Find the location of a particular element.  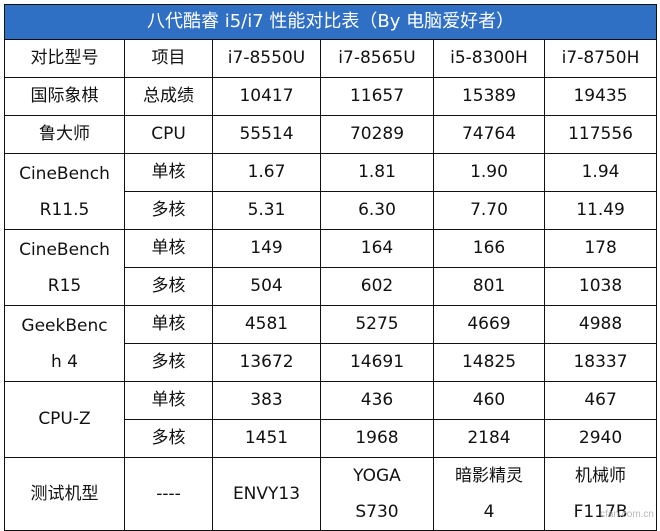

table-row: 国际象棋 总成绩 10417 11657 15389 19435 is located at coordinates (331, 96).